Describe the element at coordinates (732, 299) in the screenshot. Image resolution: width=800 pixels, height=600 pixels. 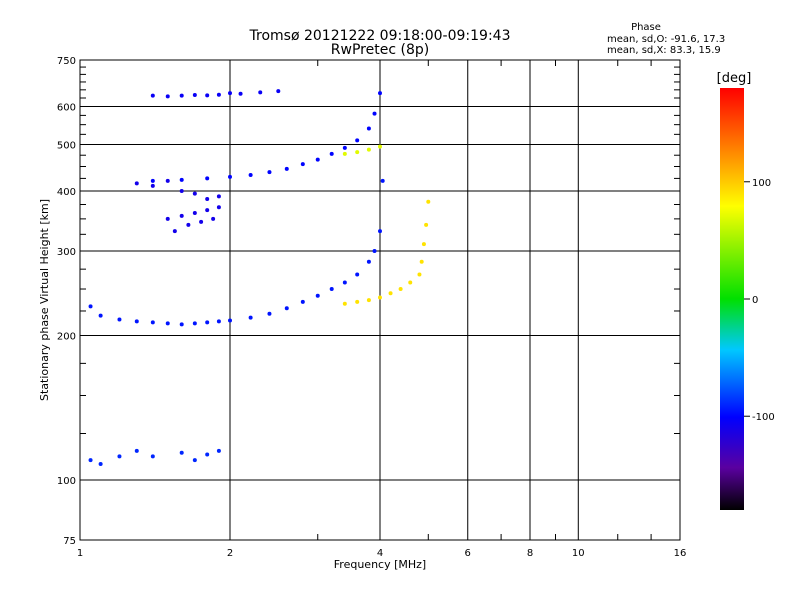
I see `colorbar` at that location.